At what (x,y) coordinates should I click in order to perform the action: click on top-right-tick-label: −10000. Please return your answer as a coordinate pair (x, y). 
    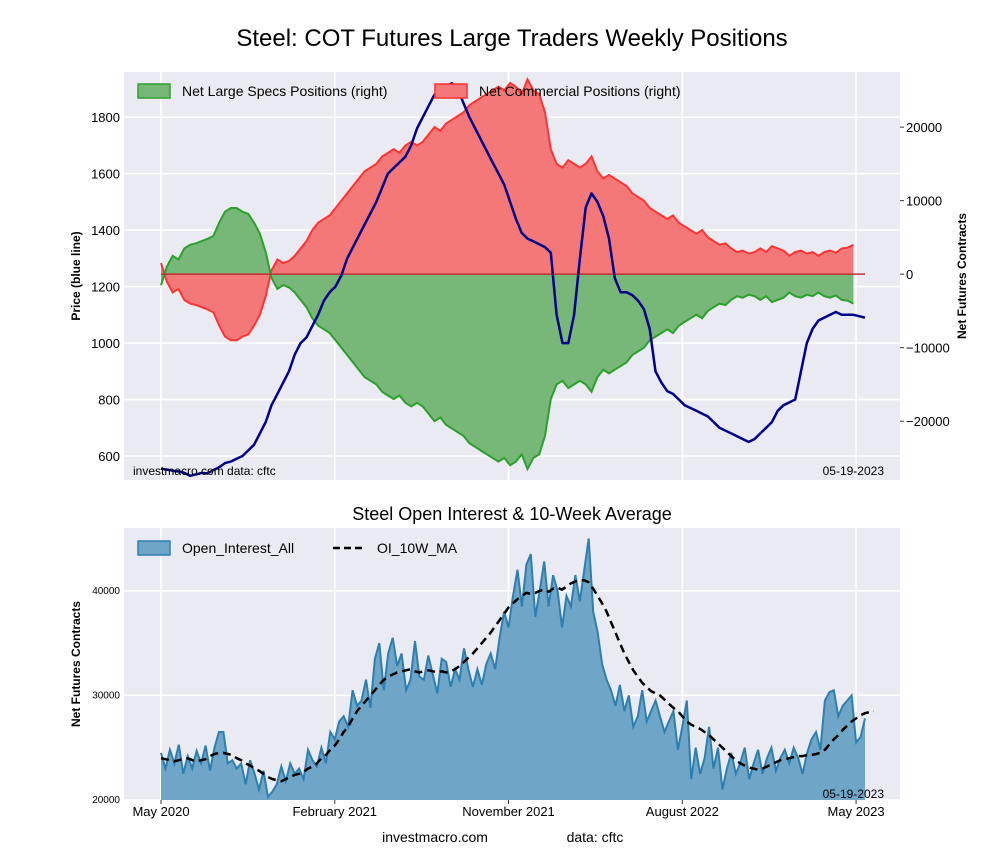
    Looking at the image, I should click on (928, 348).